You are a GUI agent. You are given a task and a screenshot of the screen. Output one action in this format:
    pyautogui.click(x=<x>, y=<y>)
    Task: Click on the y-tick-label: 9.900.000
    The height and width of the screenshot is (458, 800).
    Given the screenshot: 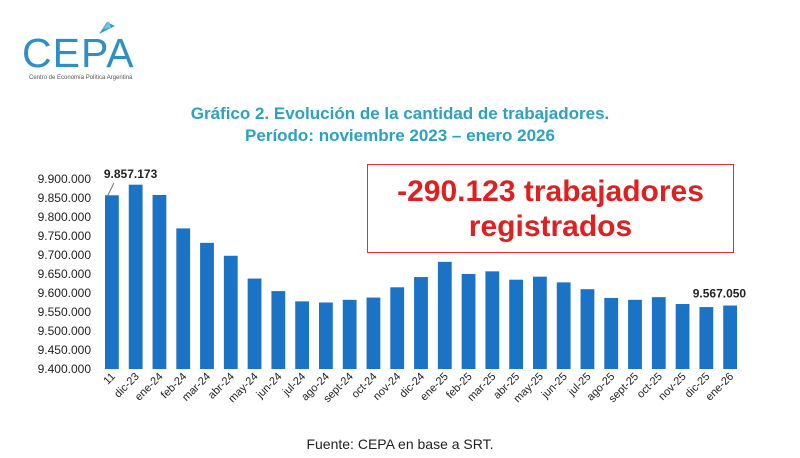 What is the action you would take?
    pyautogui.click(x=65, y=179)
    